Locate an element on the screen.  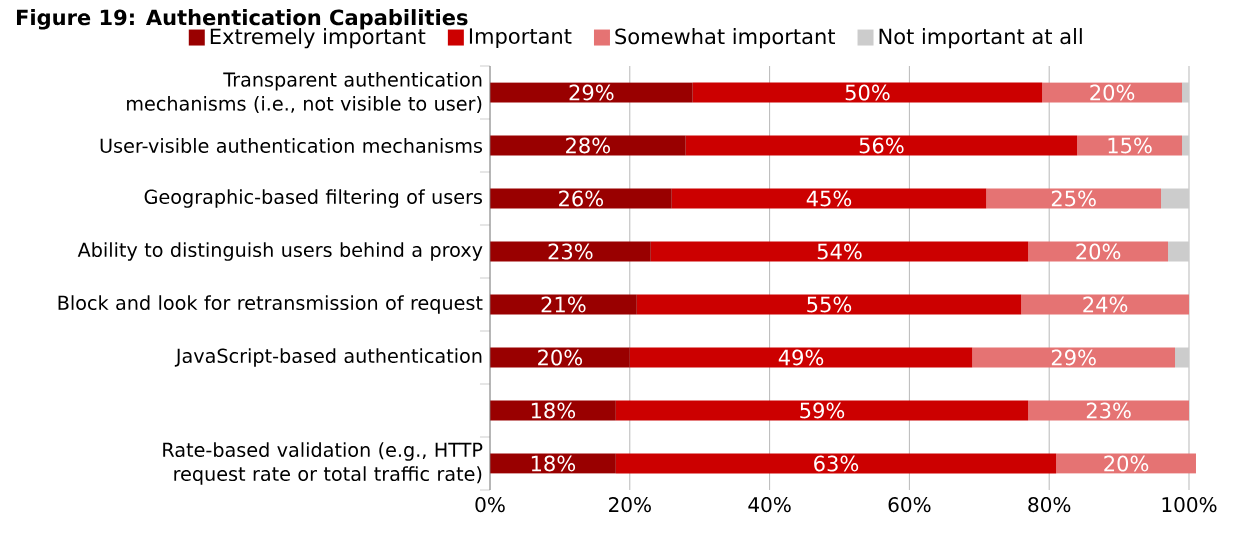
legend-label: Important is located at coordinates (520, 38).